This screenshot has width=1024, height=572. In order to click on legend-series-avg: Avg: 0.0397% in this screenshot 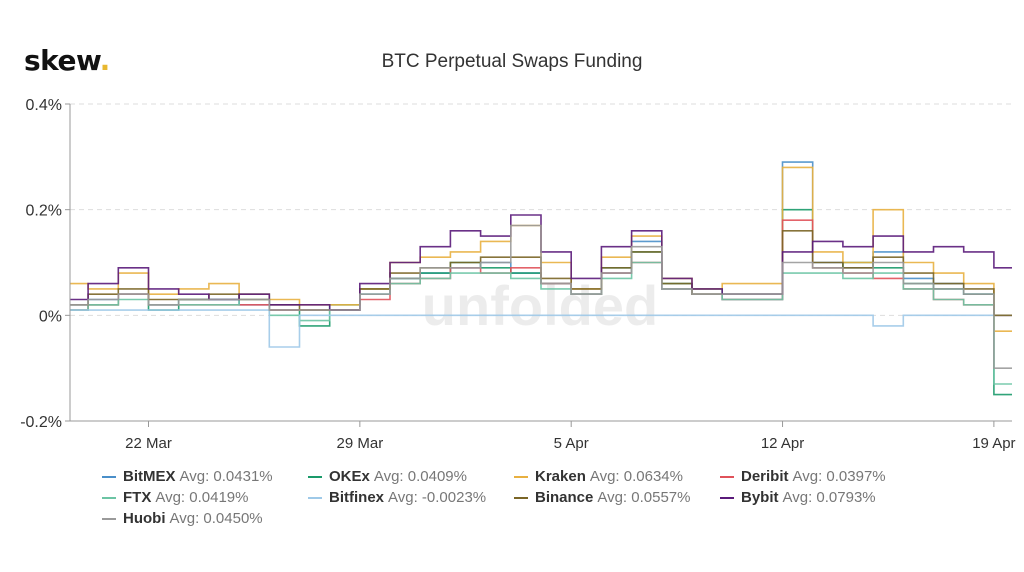, I will do `click(839, 476)`.